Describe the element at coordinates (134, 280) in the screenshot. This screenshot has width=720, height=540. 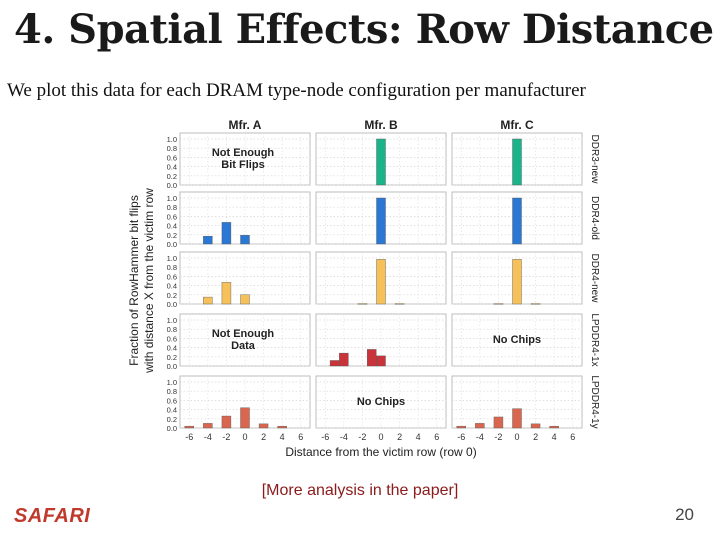
I see `y-axis-label: Fraction of RowHammer bit flips` at that location.